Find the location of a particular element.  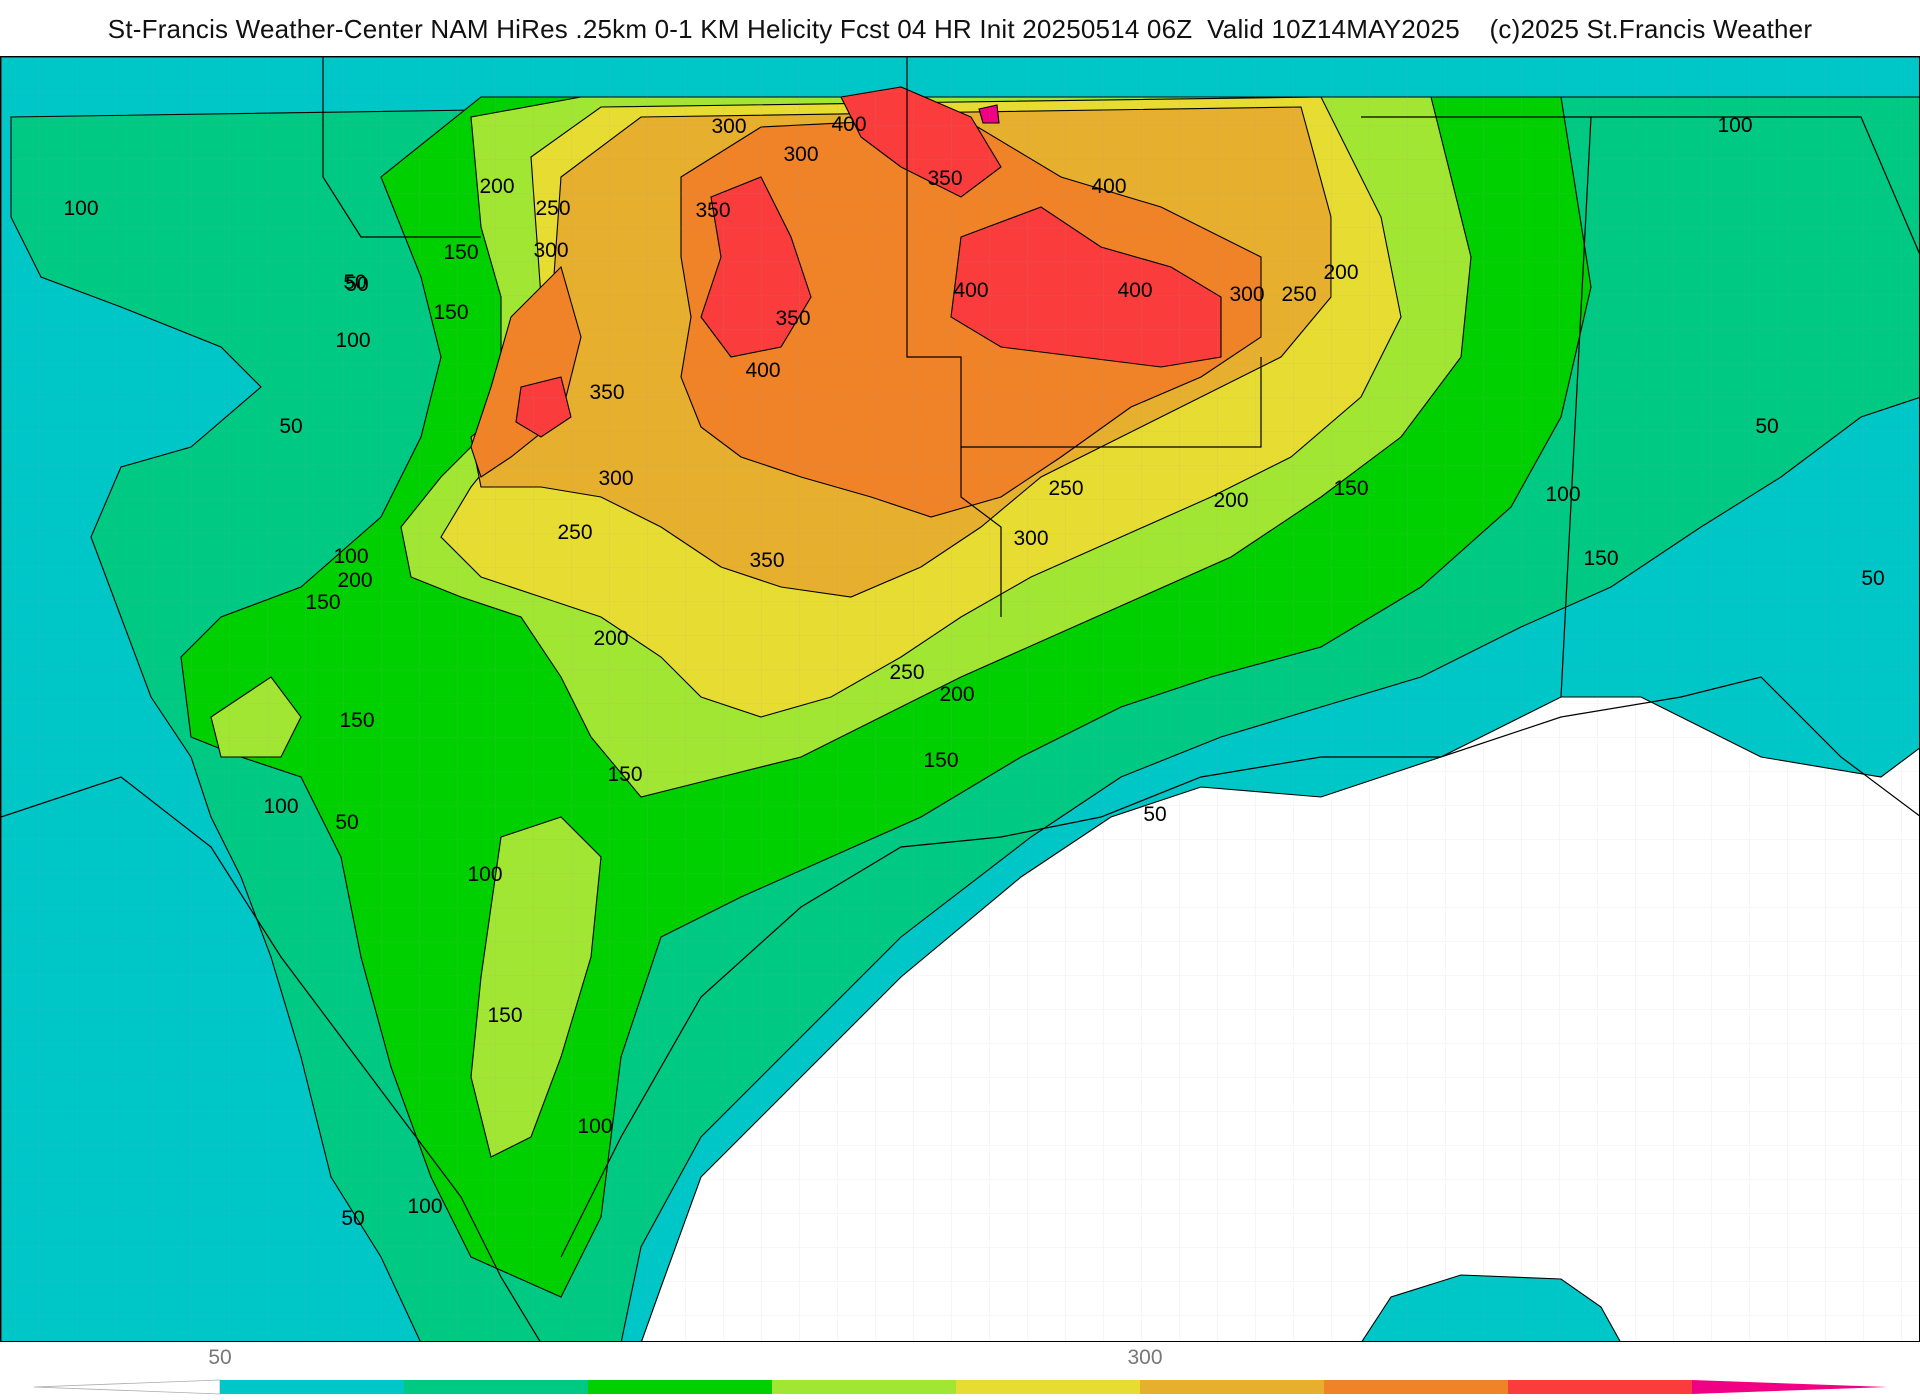

colorbar-under-triangle is located at coordinates (127, 1387).